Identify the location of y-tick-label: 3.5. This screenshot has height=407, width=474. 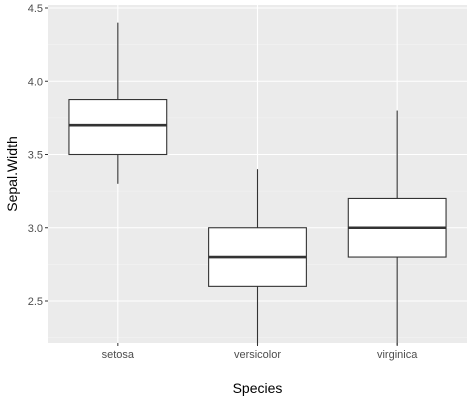
(35, 156).